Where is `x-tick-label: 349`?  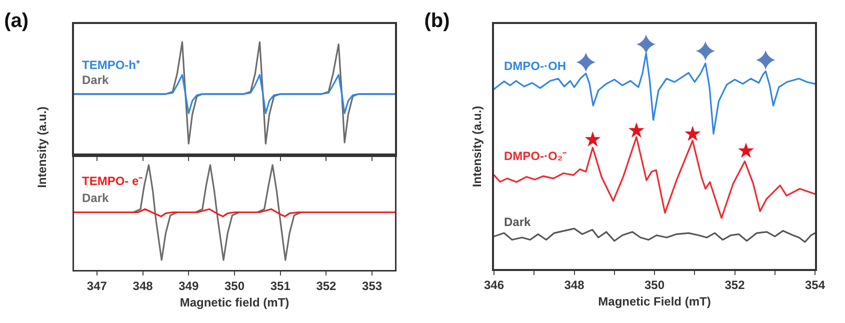
x-tick-label: 349 is located at coordinates (188, 285).